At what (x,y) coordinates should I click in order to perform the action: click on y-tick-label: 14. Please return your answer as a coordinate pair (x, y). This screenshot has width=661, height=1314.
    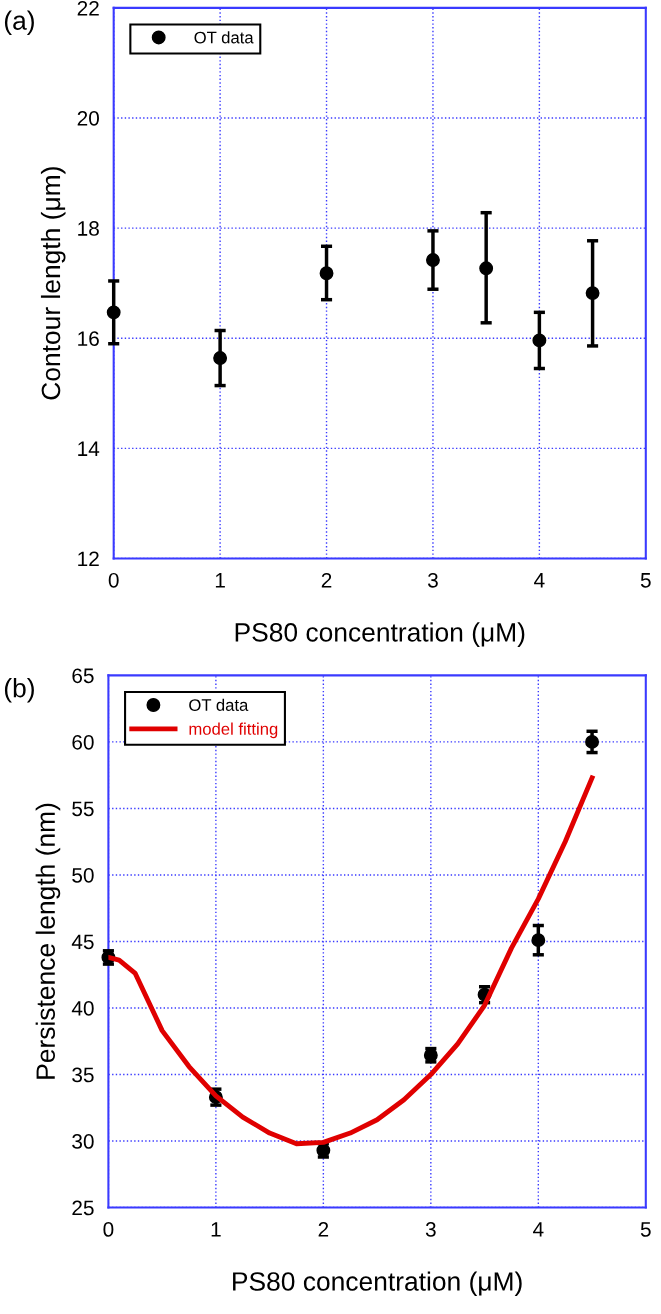
    Looking at the image, I should click on (89, 448).